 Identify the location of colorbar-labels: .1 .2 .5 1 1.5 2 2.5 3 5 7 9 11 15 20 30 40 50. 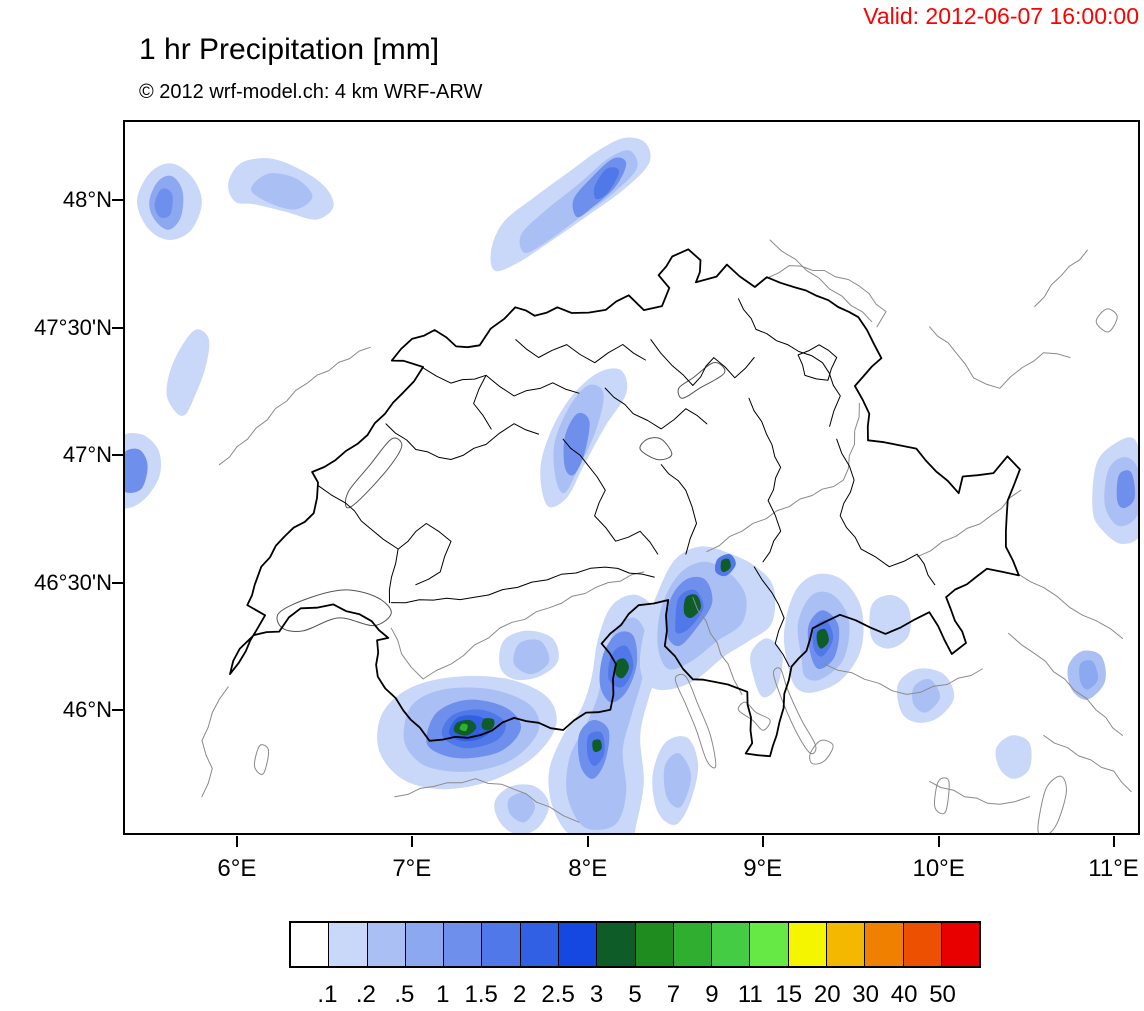
(635, 996).